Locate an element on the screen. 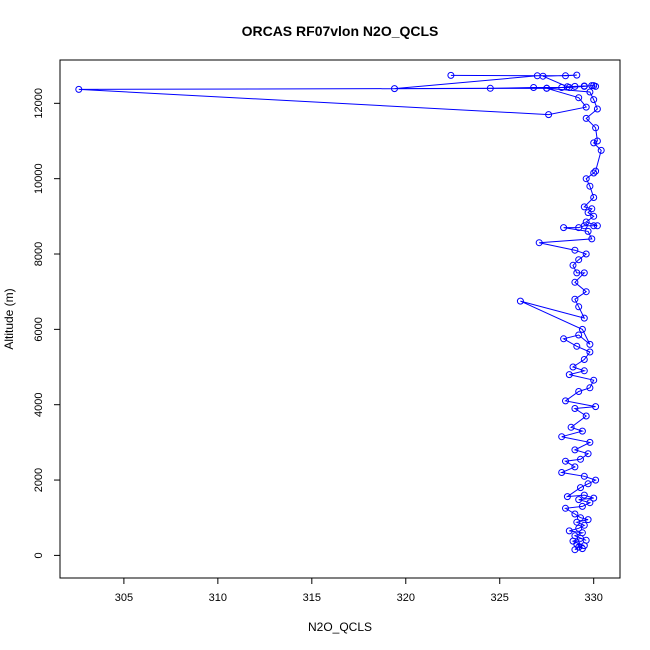 This screenshot has width=650, height=650. y-axis: 0 2000 4000 6000 8000 10000 12000 is located at coordinates (47, 323).